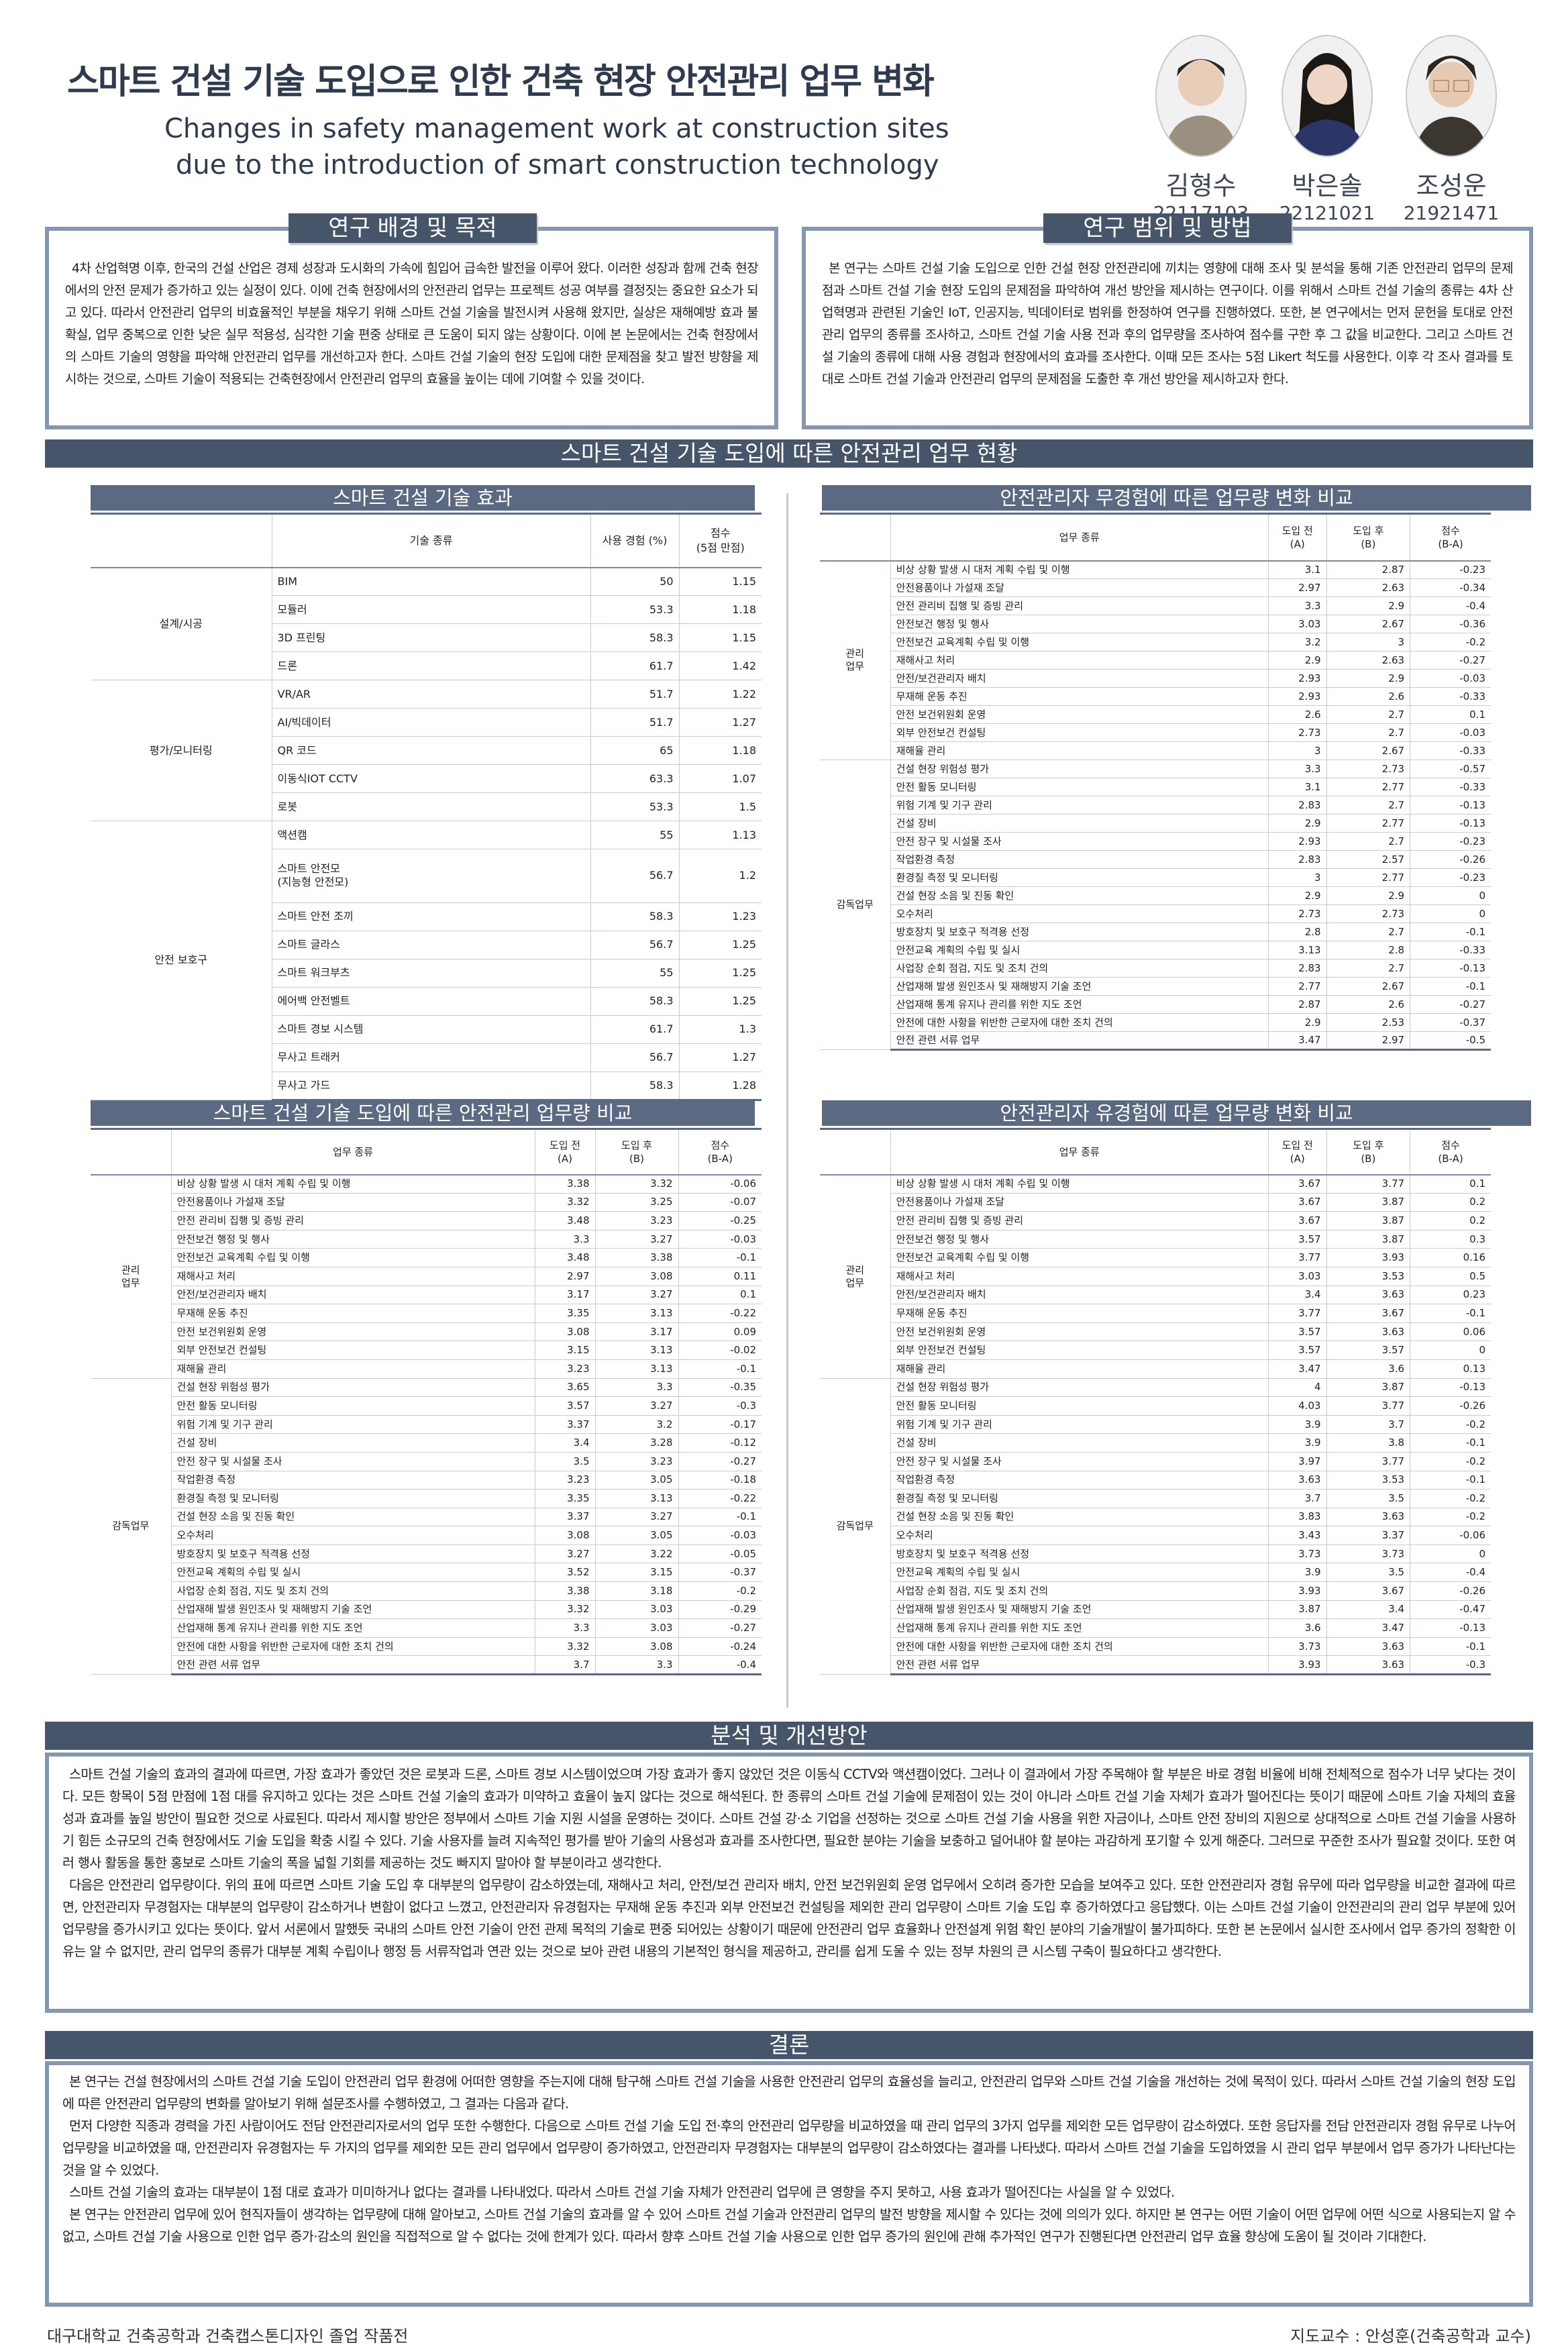 Image resolution: width=1568 pixels, height=2351 pixels. What do you see at coordinates (1368, 859) in the screenshot?
I see `cell-after: 2.57` at bounding box center [1368, 859].